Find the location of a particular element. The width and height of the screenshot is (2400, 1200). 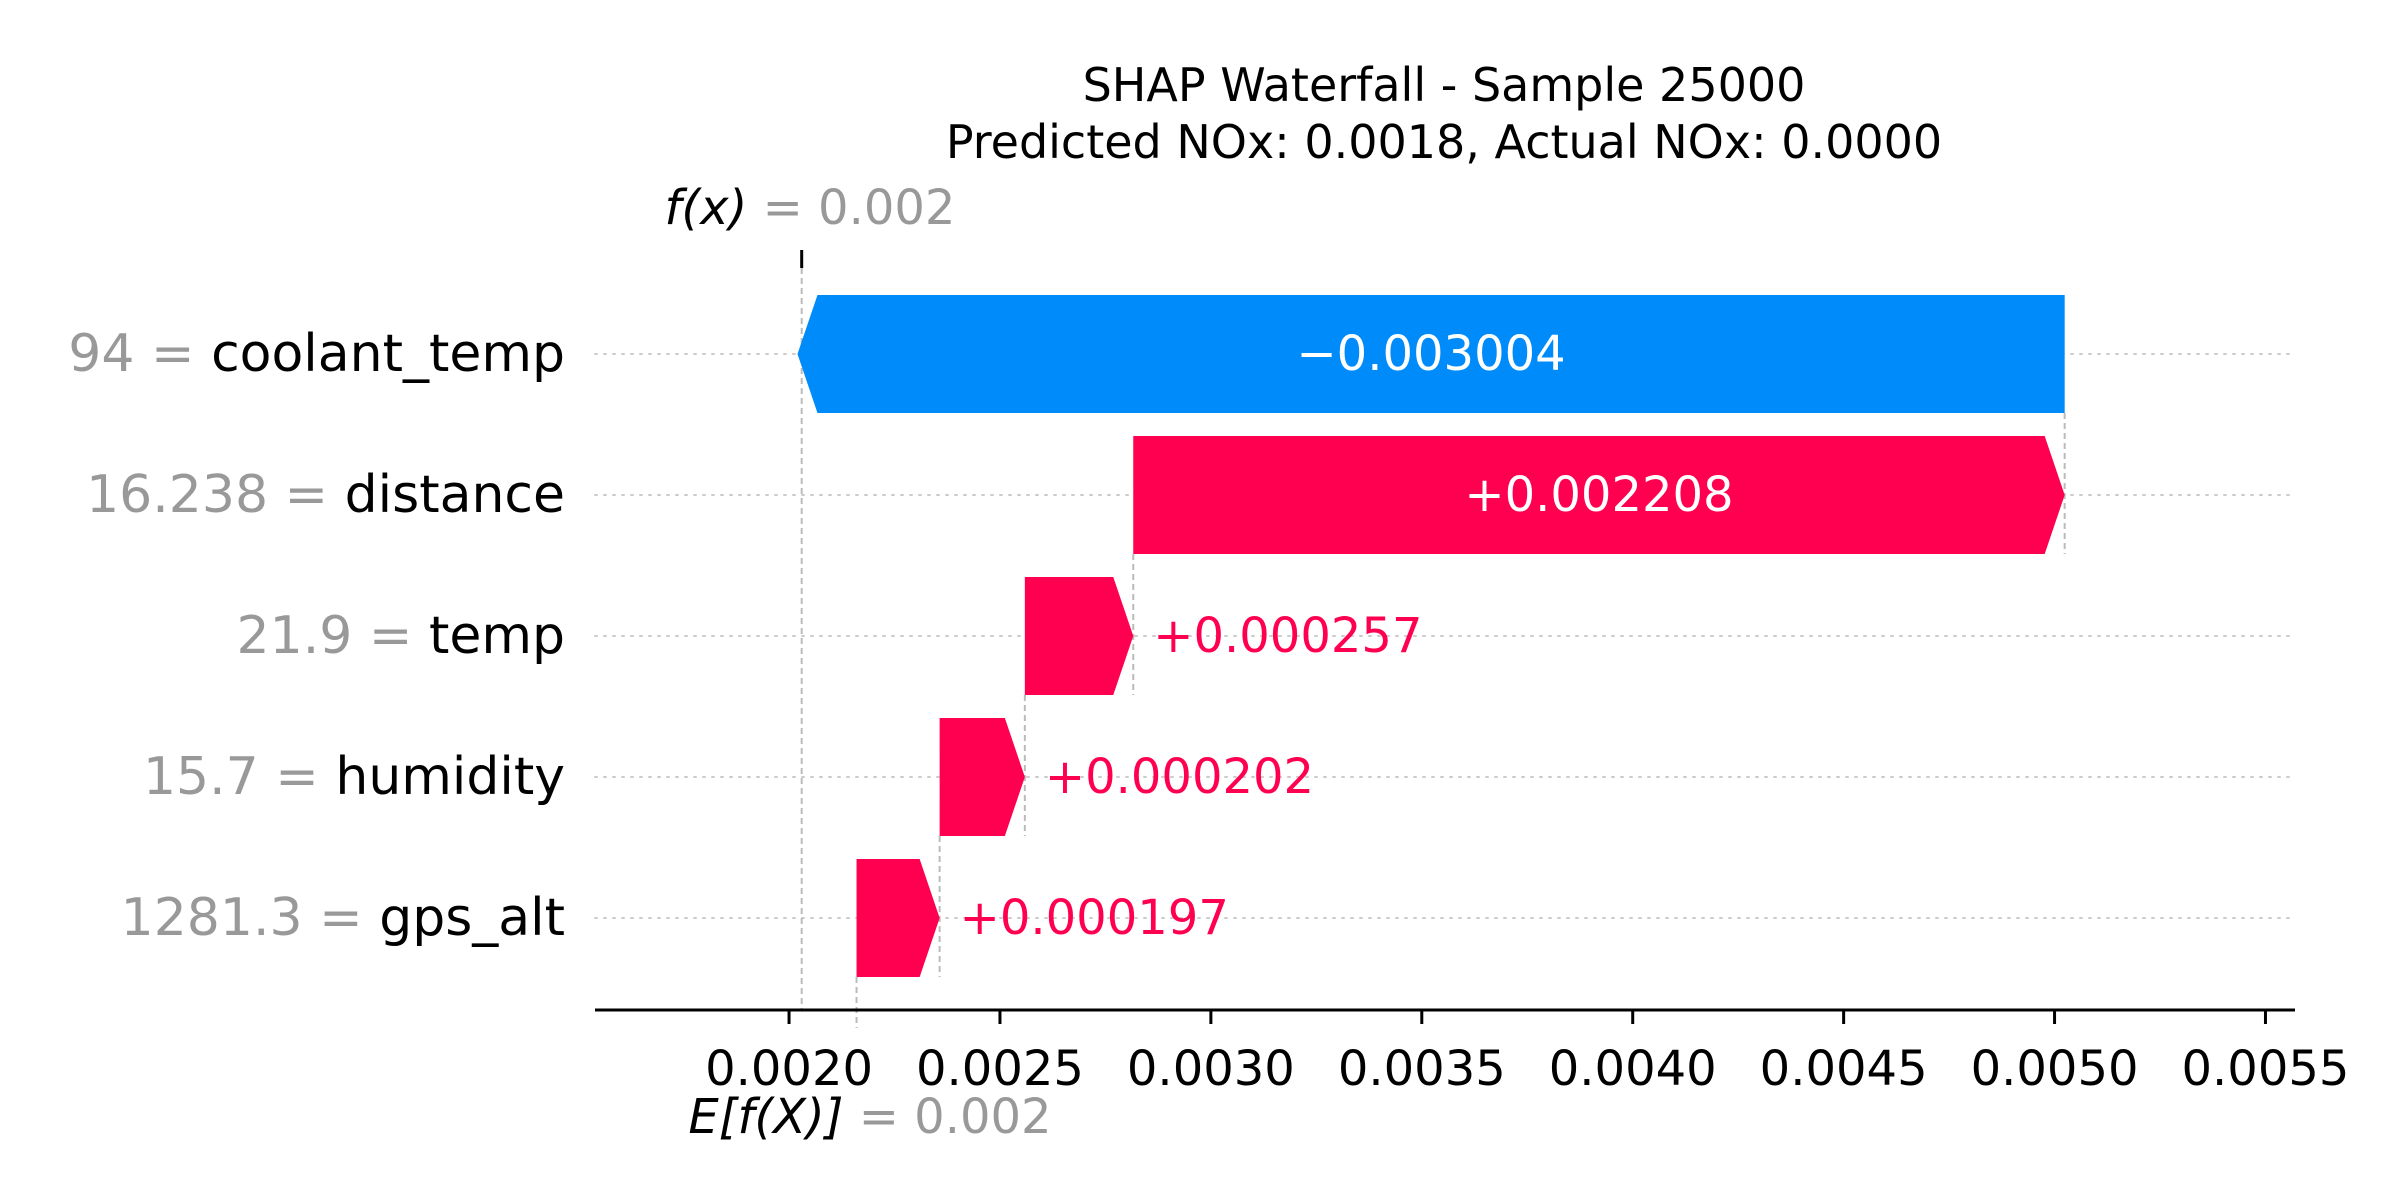

bar-coolant-temp is located at coordinates (1431, 354).